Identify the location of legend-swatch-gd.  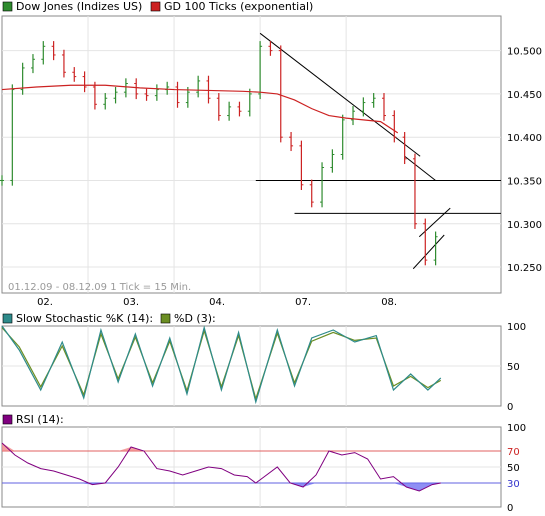
(155, 6).